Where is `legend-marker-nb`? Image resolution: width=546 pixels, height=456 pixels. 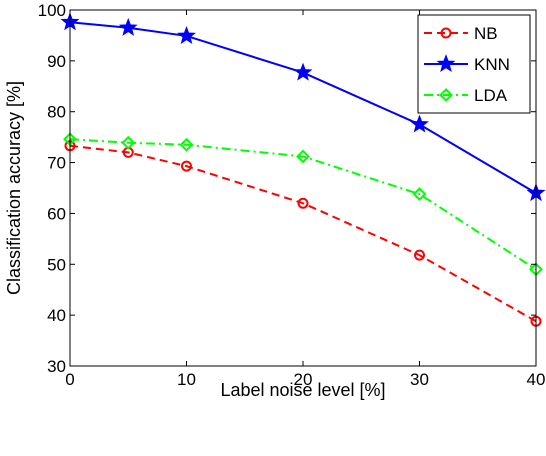 legend-marker-nb is located at coordinates (446, 33).